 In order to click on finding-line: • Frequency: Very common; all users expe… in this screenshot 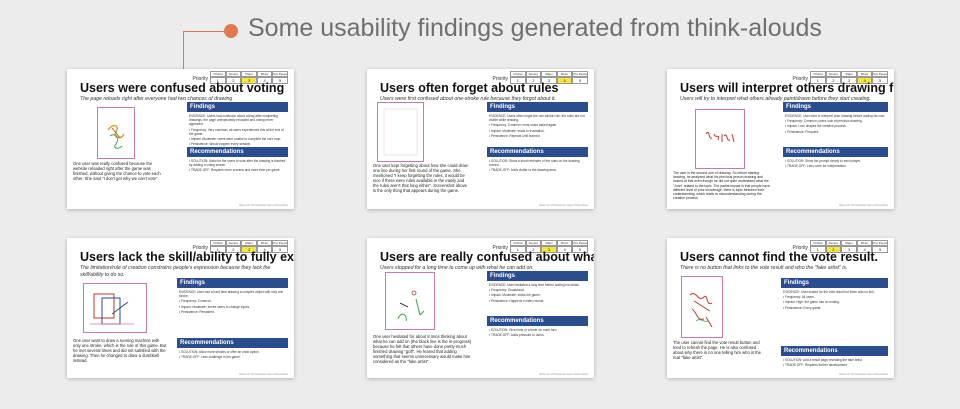, I will do `click(236, 131)`.